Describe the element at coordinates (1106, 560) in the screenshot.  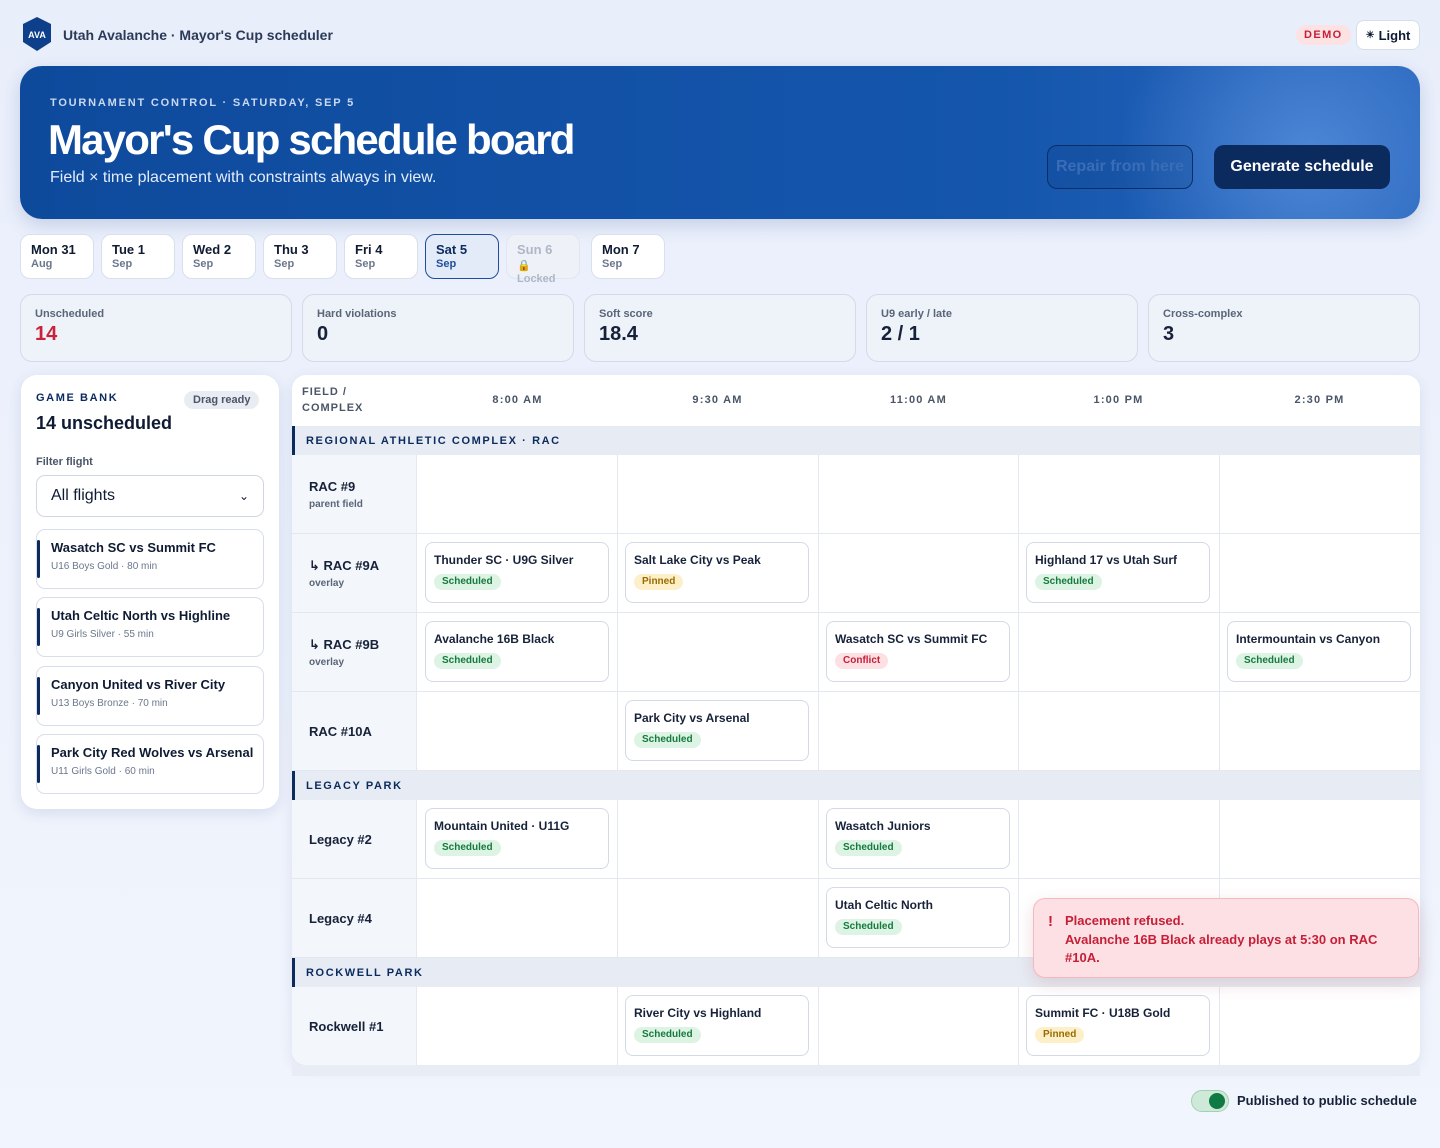
I see `game-title: Highland 17 vs Utah Surf` at that location.